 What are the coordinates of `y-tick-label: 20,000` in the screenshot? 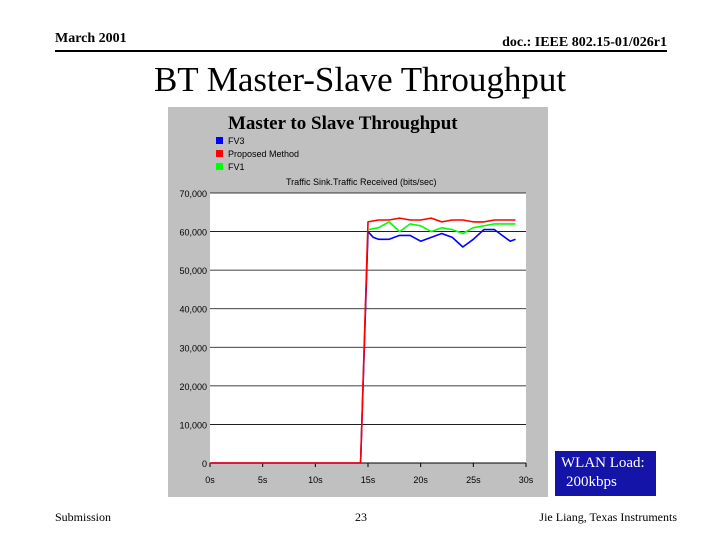 It's located at (193, 387).